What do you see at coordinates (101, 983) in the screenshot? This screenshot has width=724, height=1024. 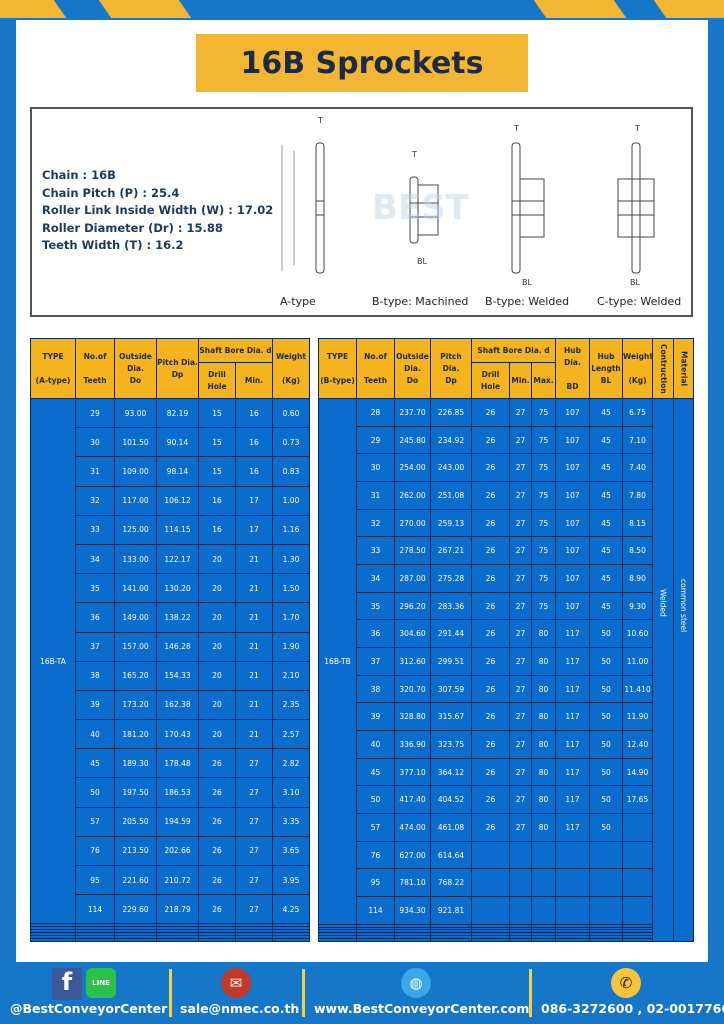 I see `line-icon: LINE` at bounding box center [101, 983].